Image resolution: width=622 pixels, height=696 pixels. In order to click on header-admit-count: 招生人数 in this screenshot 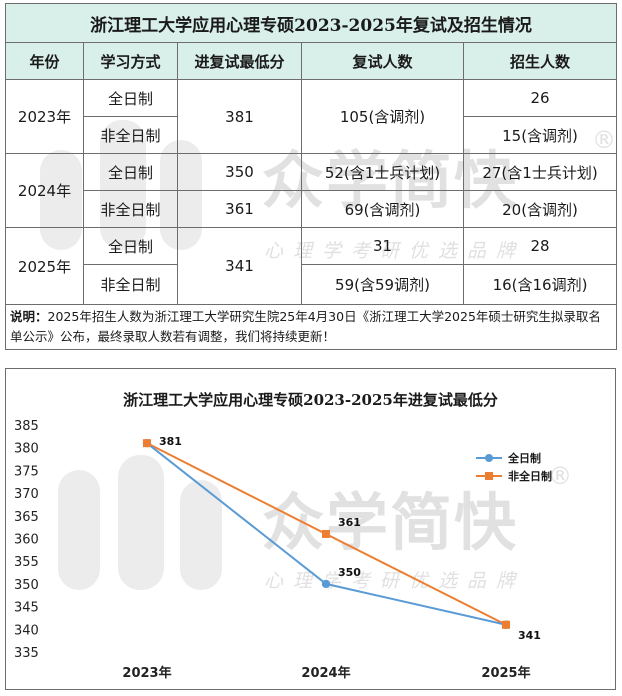, I will do `click(540, 61)`.